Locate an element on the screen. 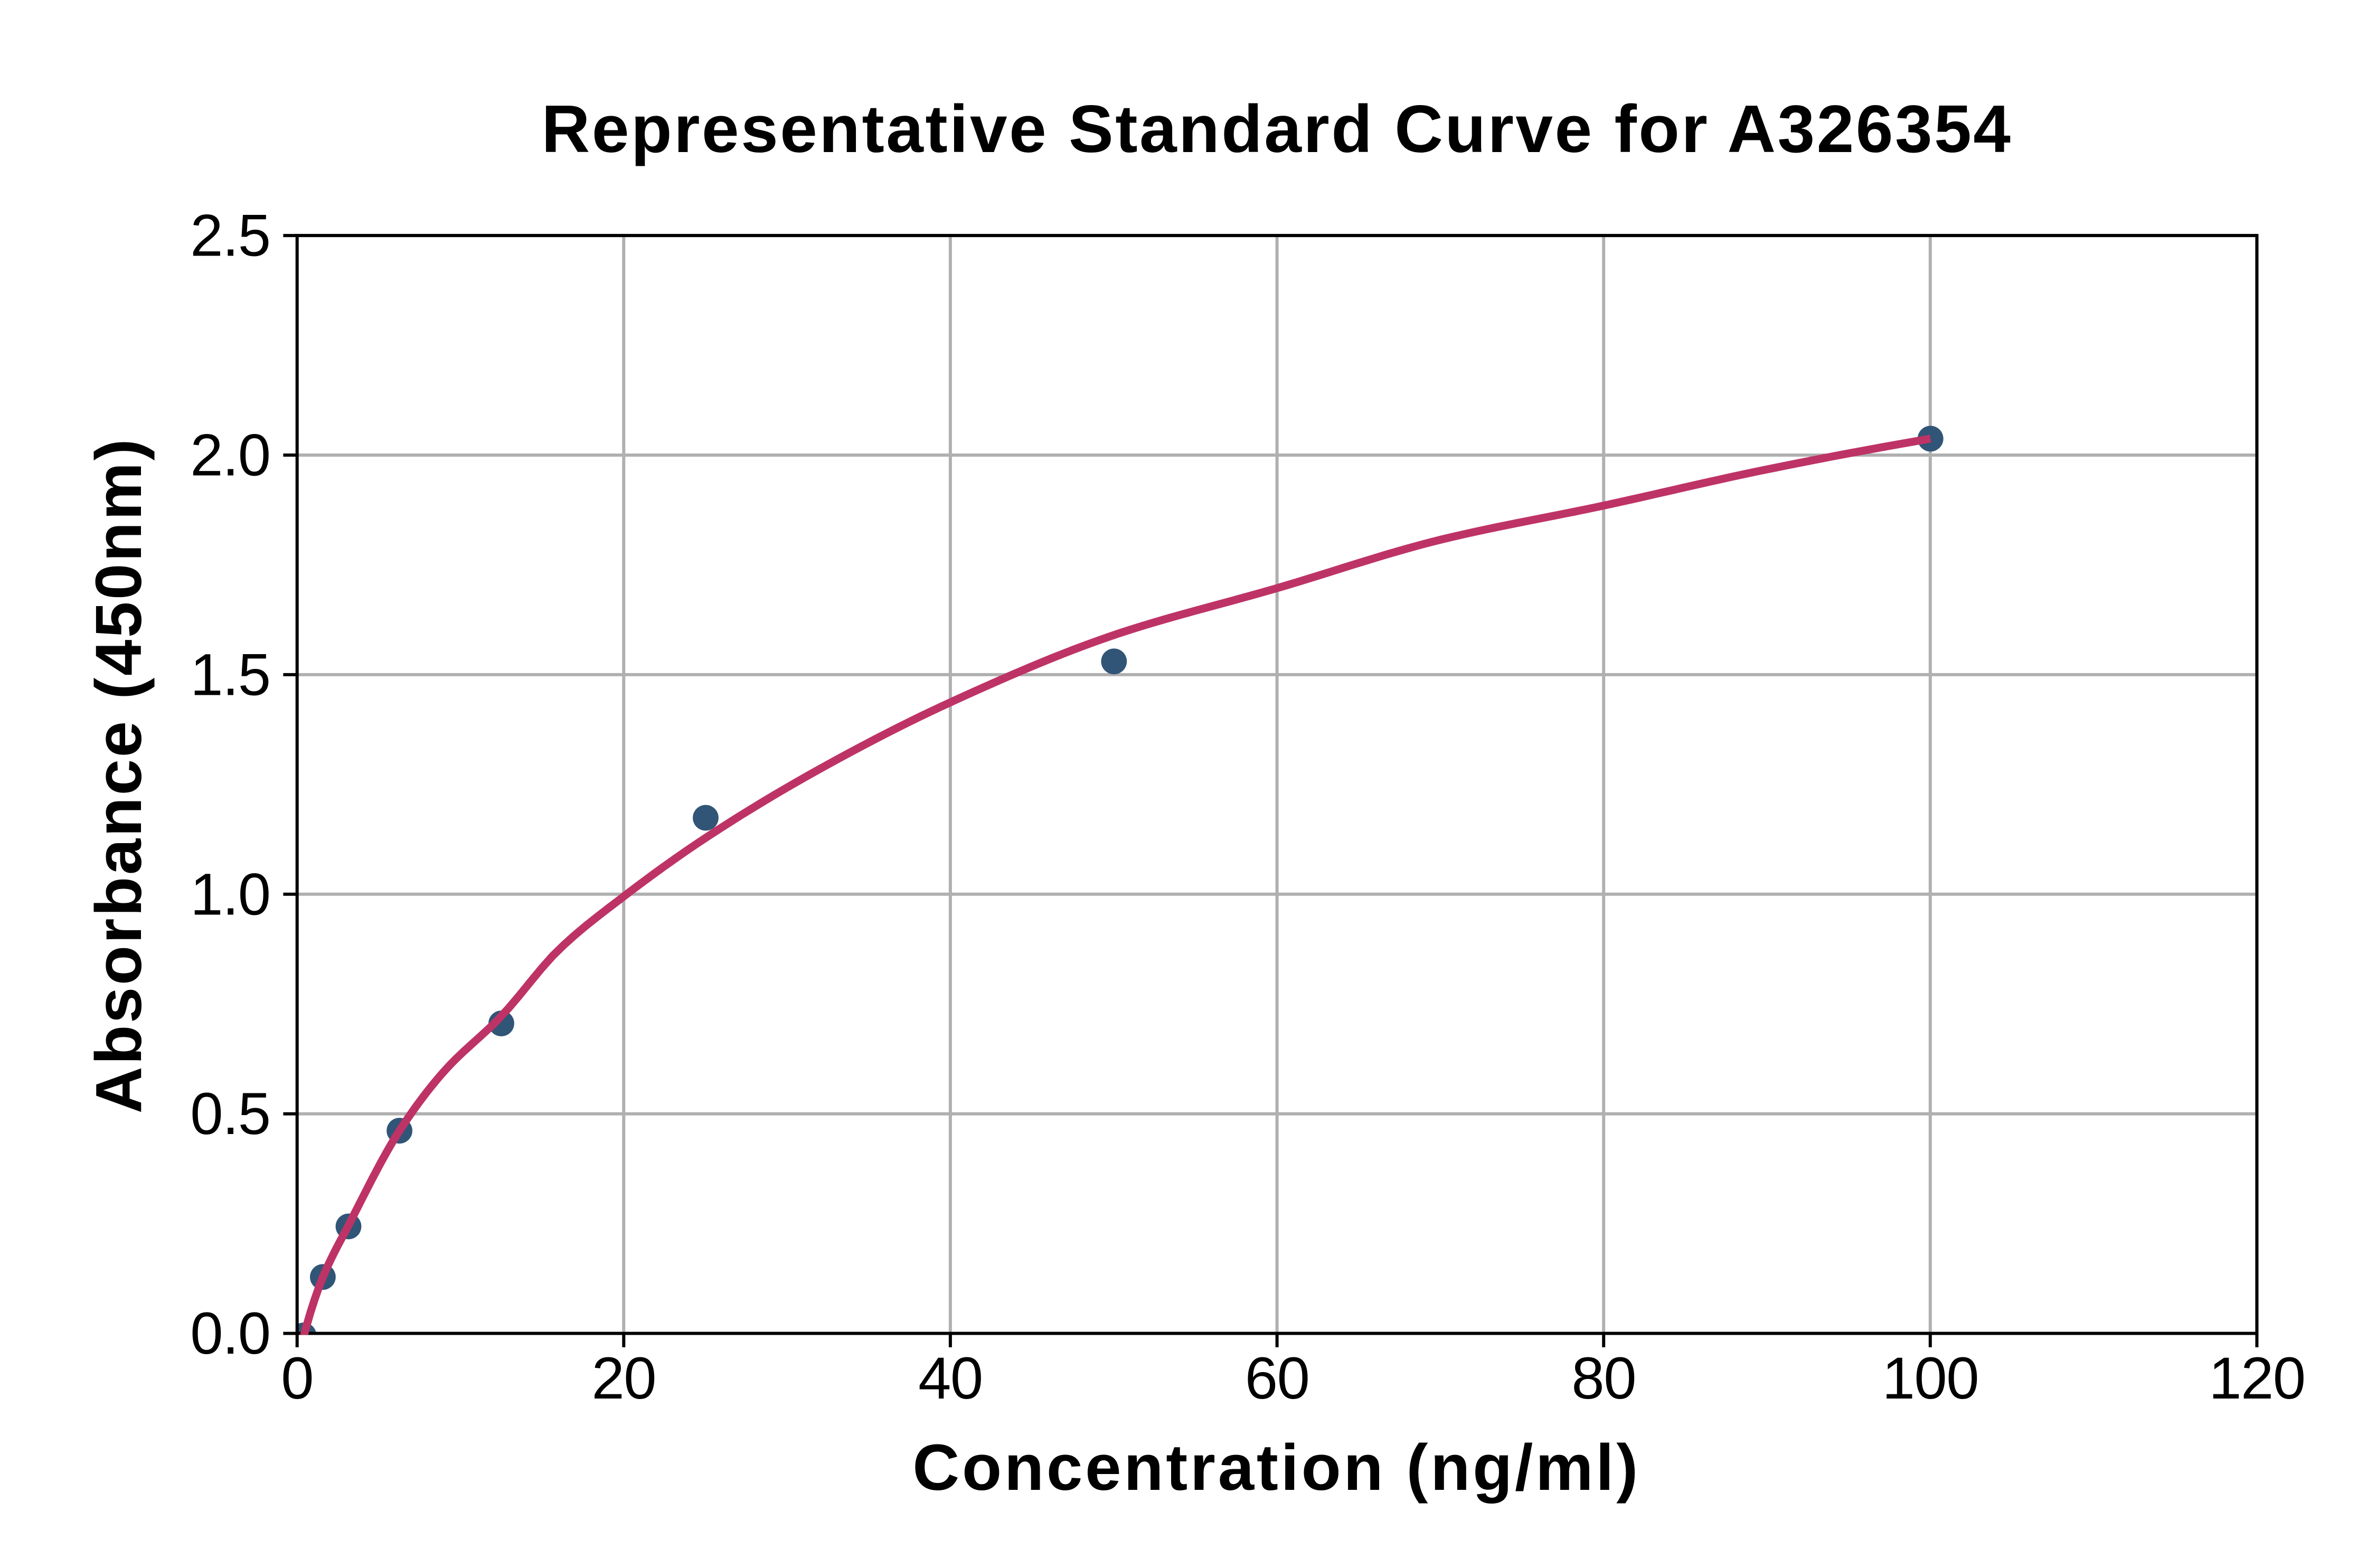  svg-text: 2.0 is located at coordinates (230, 455).